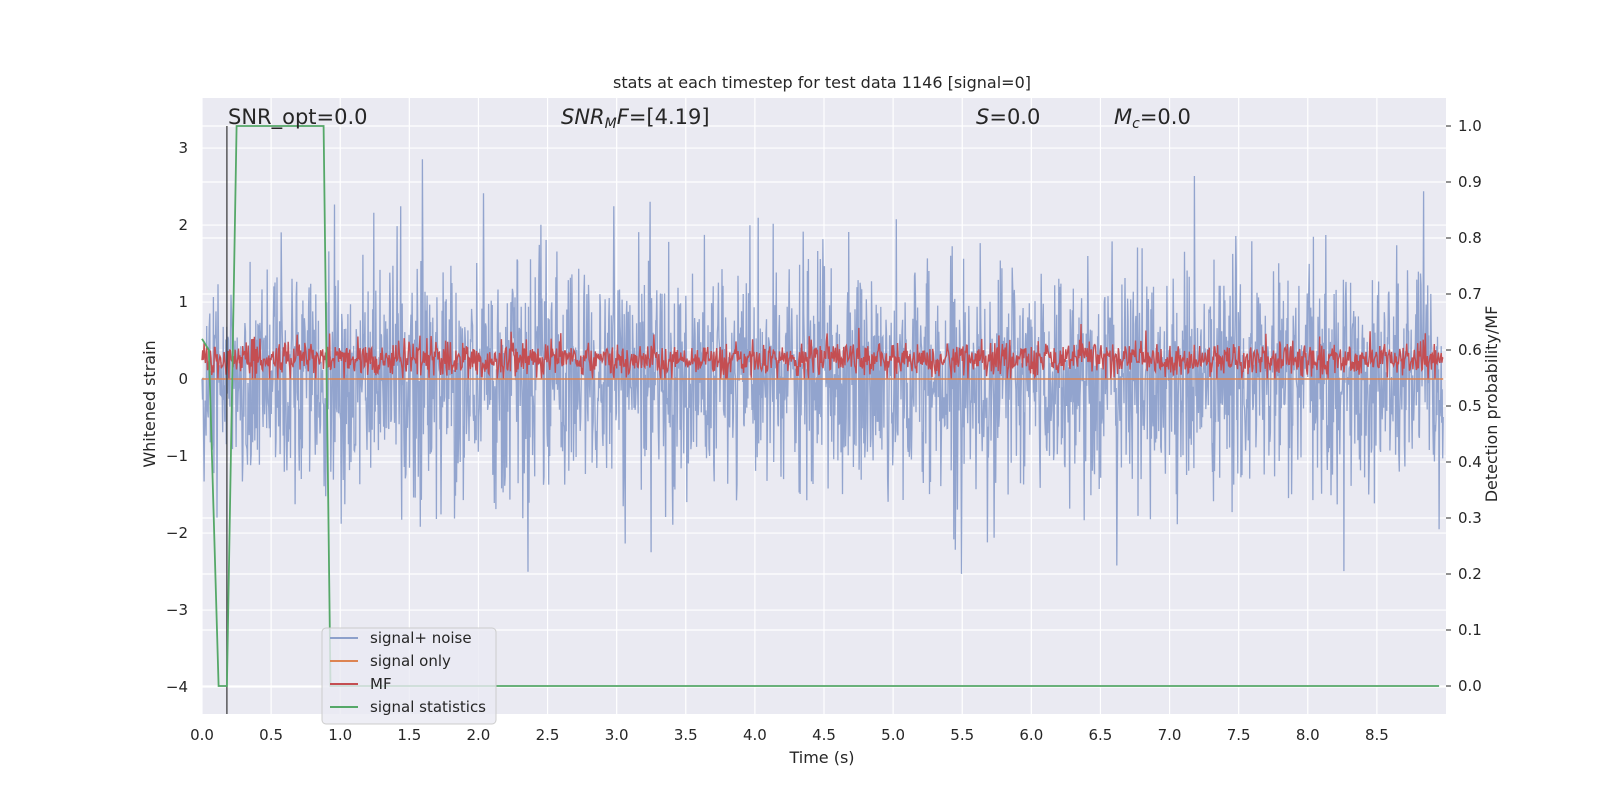 This screenshot has width=1600, height=800. What do you see at coordinates (1123, 117) in the screenshot?
I see `annotation-mc-symbol: M` at bounding box center [1123, 117].